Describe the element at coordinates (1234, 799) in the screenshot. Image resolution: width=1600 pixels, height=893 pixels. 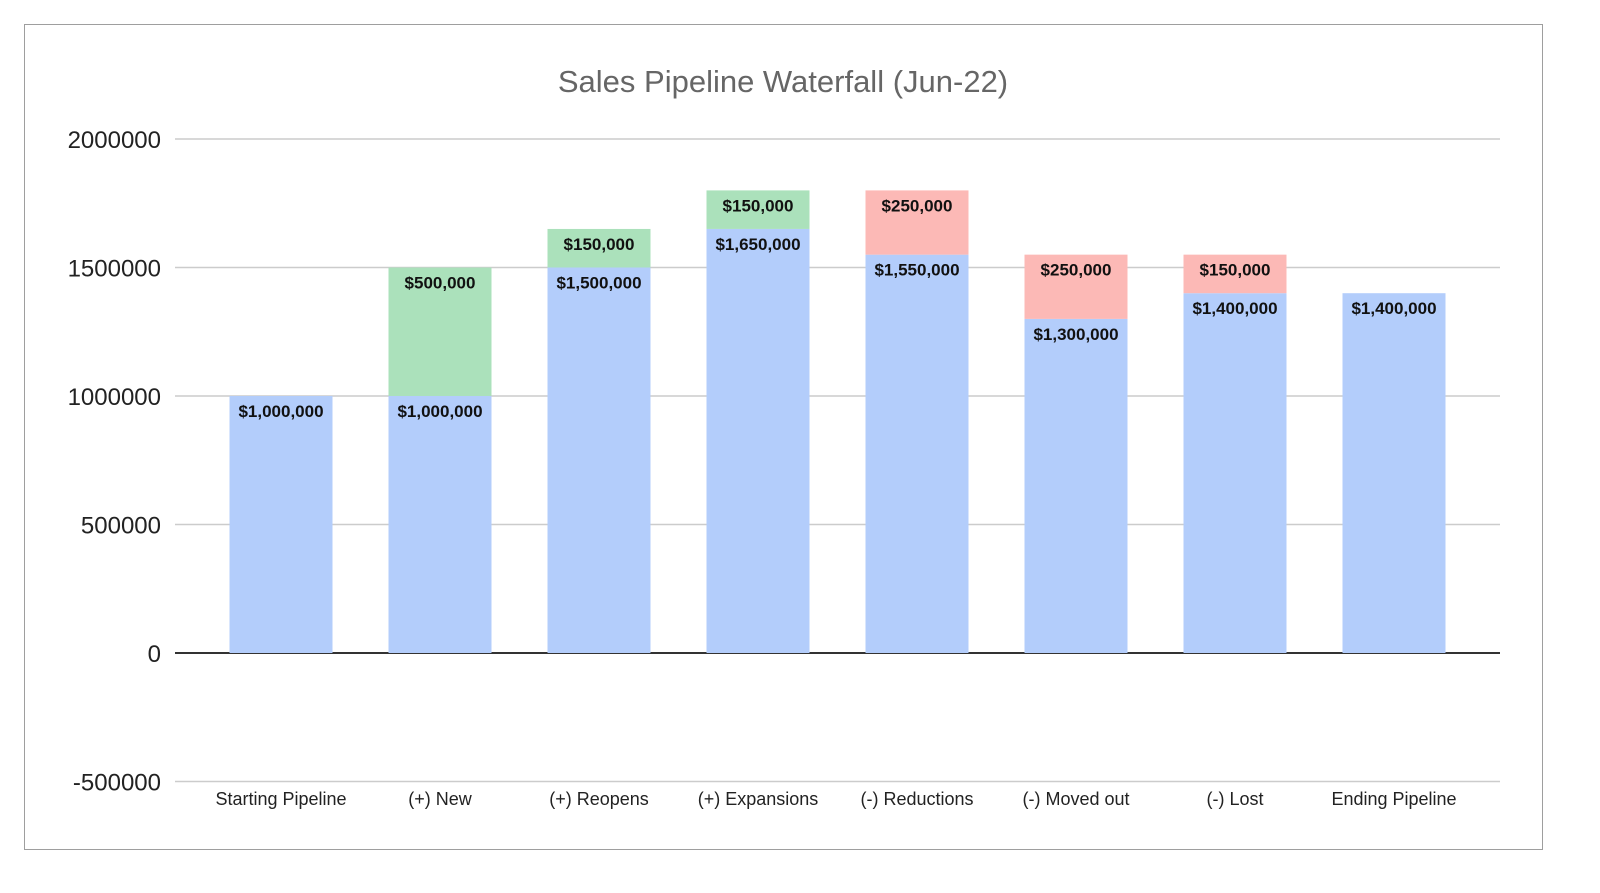
I see `x-tick-label: (-) Lost` at that location.